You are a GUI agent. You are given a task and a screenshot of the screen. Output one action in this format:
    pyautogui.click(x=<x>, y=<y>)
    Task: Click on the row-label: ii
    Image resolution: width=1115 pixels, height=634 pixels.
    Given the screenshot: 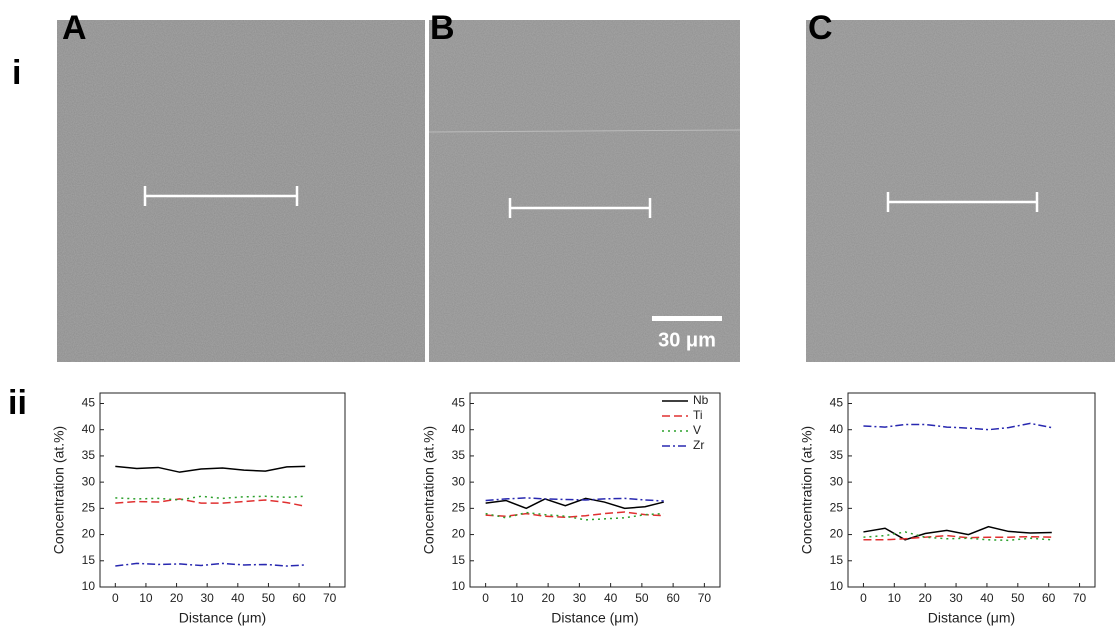 What is the action you would take?
    pyautogui.click(x=17, y=403)
    